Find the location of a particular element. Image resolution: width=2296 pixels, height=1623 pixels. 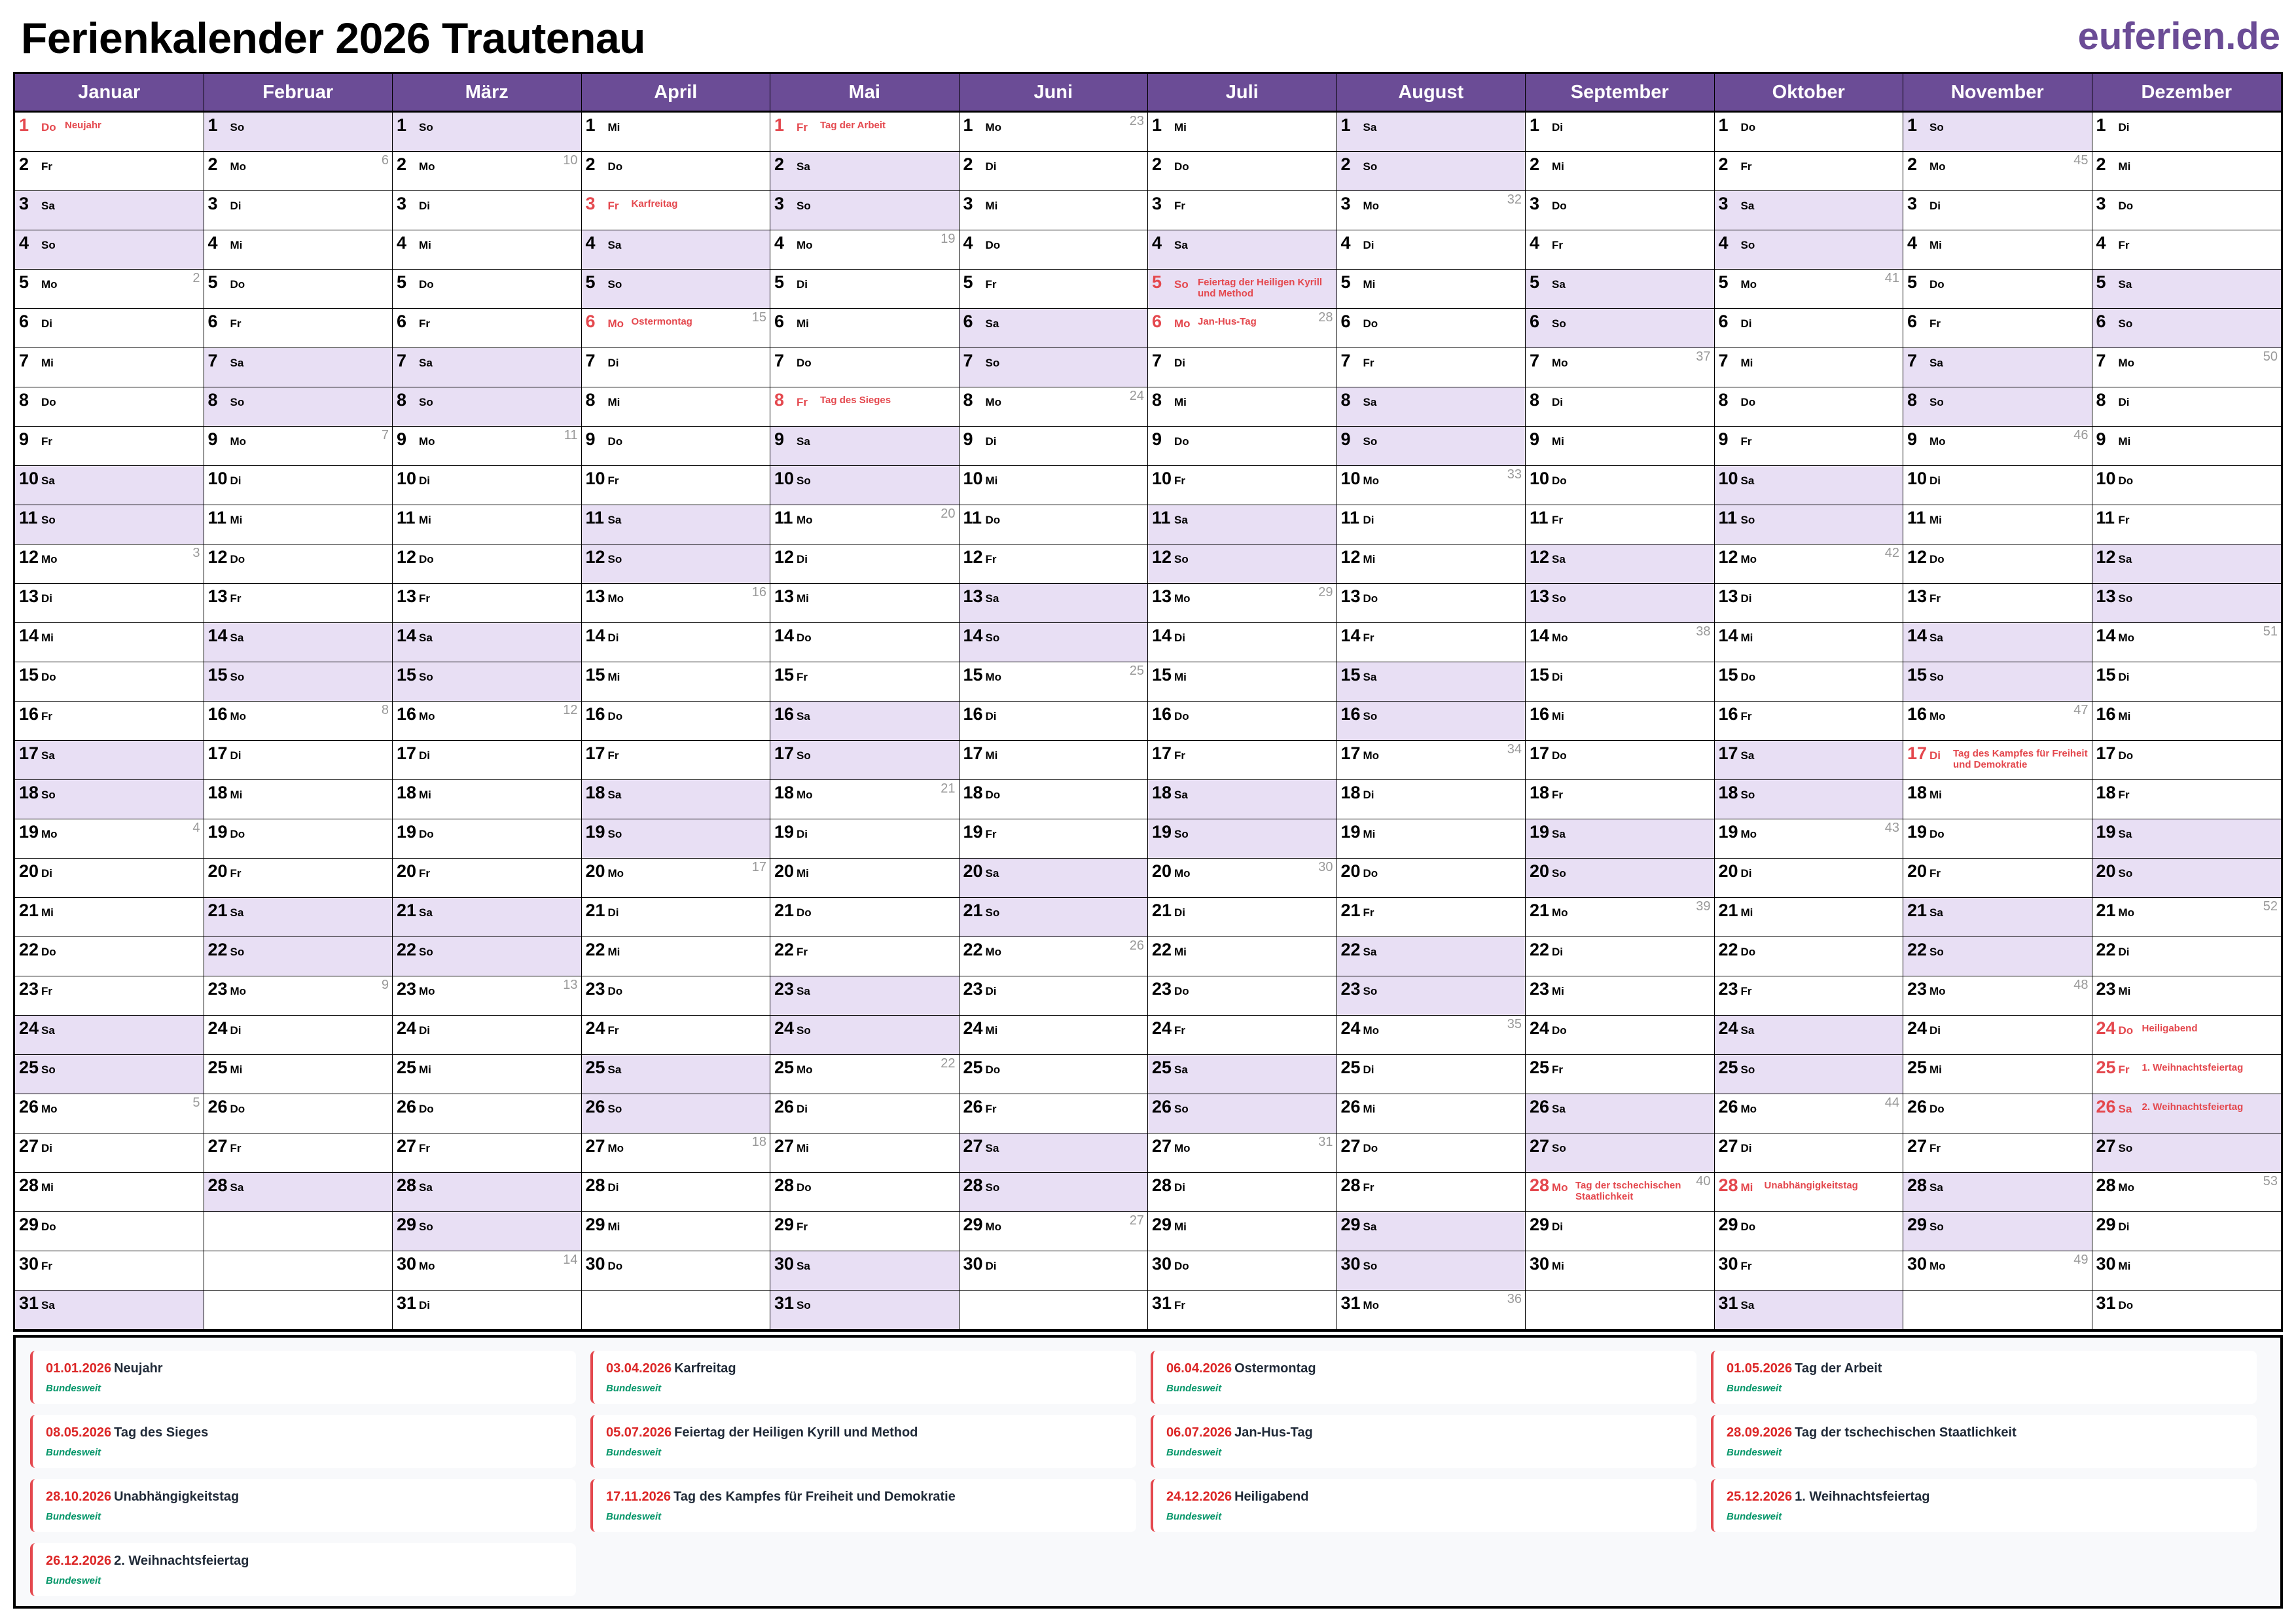

day-cell: 15 is located at coordinates (1620, 682).